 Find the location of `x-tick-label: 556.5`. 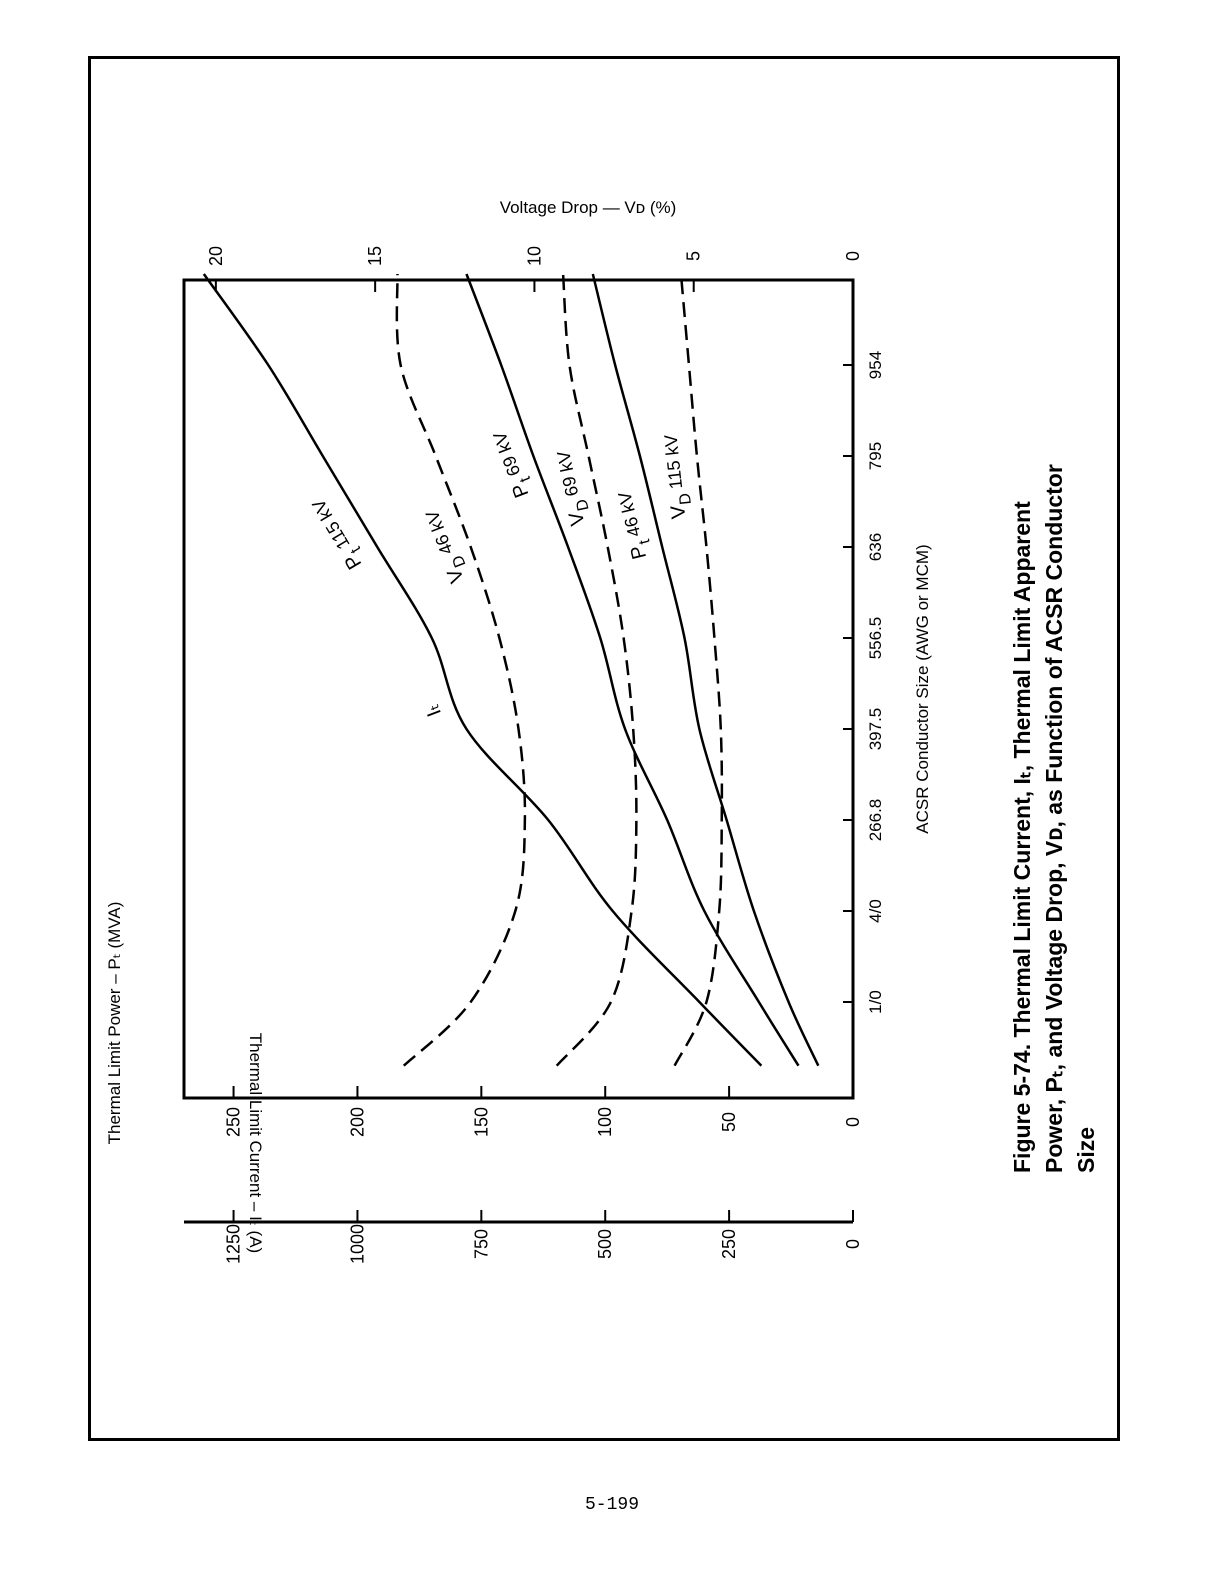

x-tick-label: 556.5 is located at coordinates (875, 638).